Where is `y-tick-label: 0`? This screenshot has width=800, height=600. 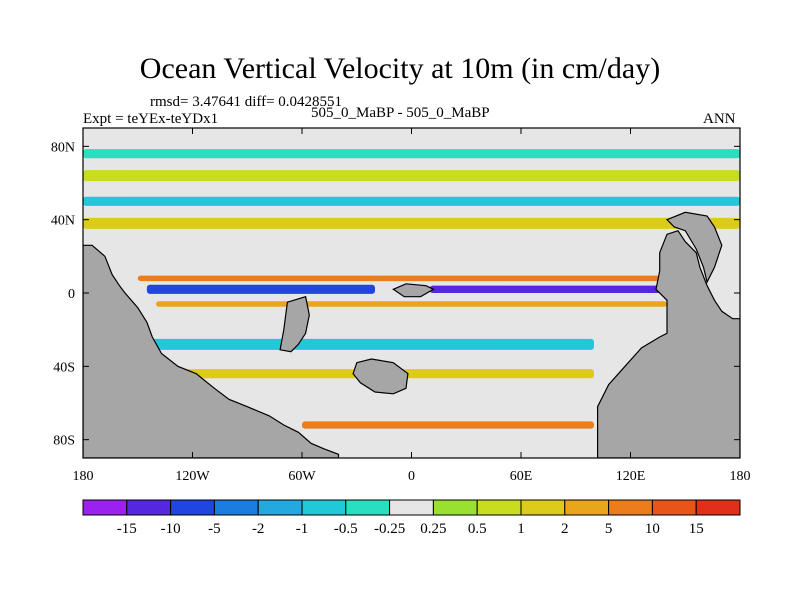
y-tick-label: 0 is located at coordinates (71, 294).